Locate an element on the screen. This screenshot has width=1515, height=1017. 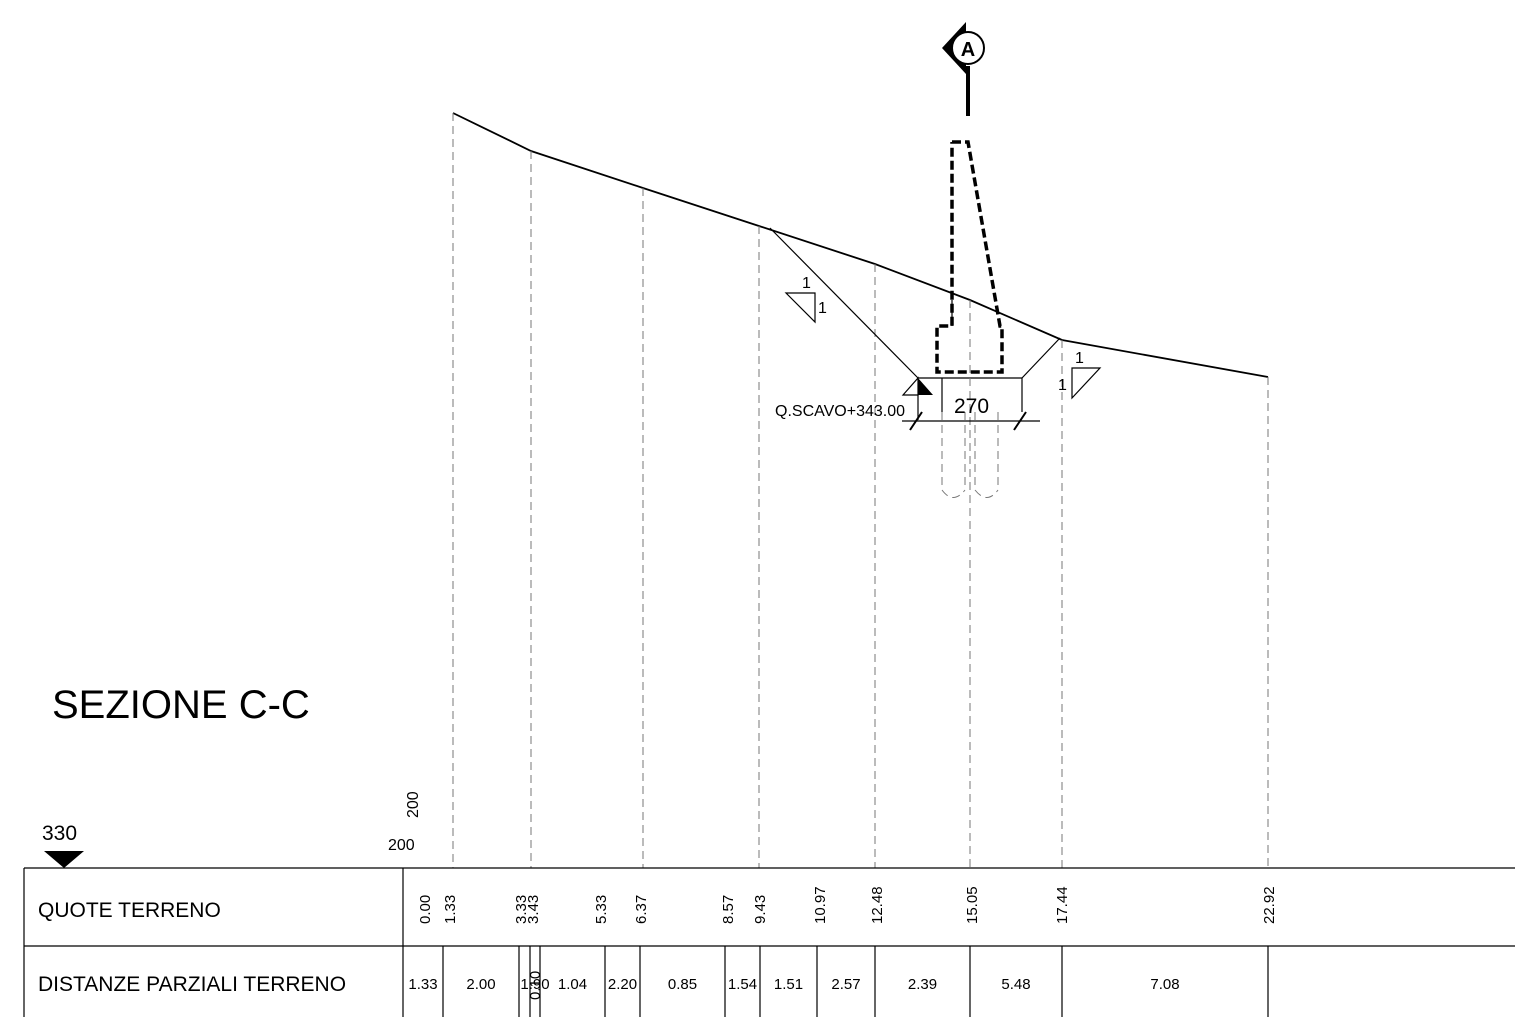
slope-left-side: 1 is located at coordinates (822, 308).